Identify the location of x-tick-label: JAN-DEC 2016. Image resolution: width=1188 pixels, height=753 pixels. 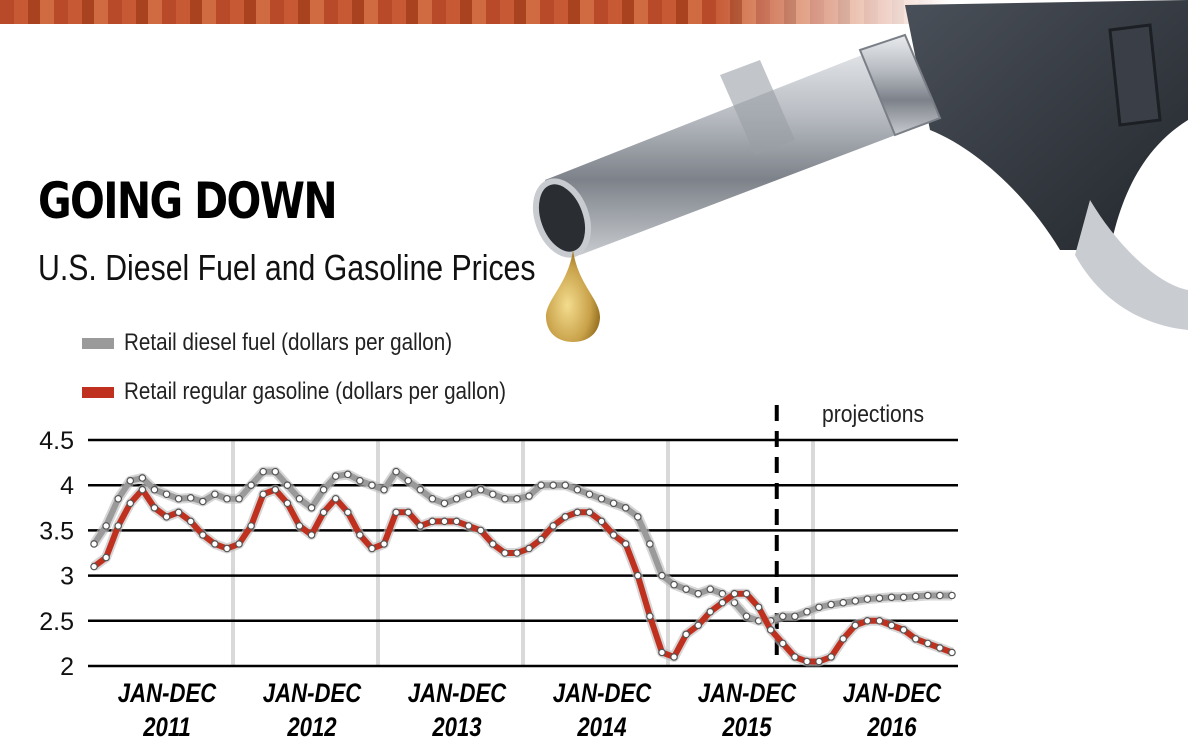
(891, 710).